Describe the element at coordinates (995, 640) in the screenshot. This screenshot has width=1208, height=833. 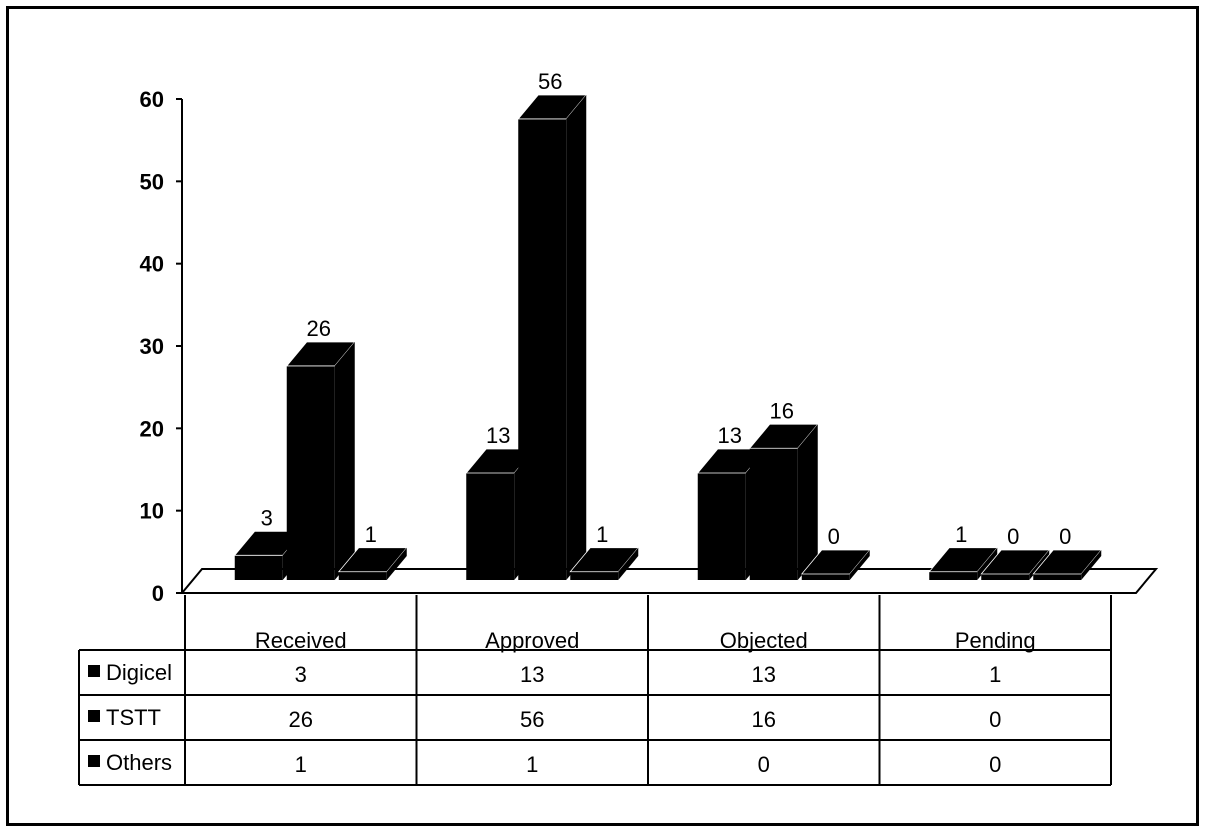
I see `category-label: Pending` at that location.